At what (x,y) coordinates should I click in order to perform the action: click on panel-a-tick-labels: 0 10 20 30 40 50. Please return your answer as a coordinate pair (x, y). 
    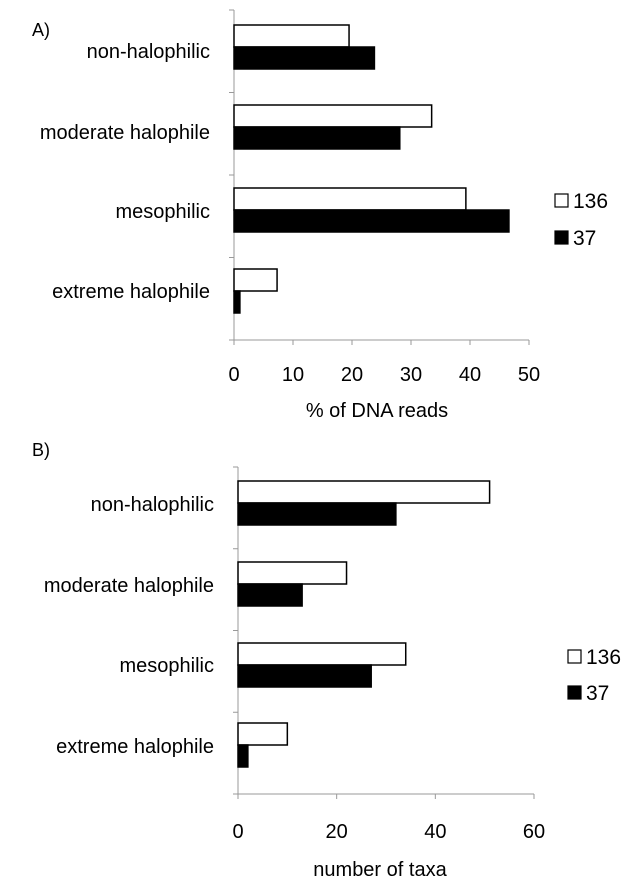
    Looking at the image, I should click on (384, 375).